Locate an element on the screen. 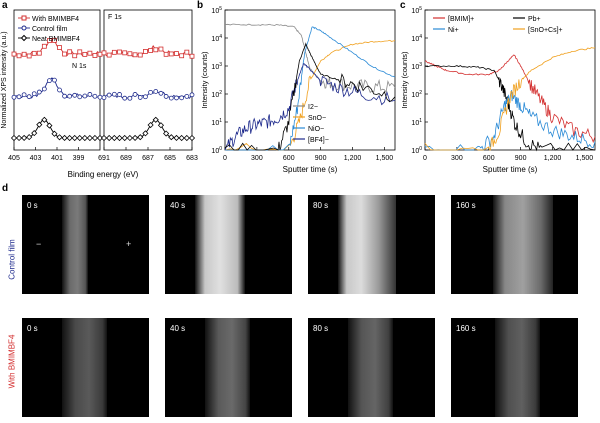  time-label: 40 s is located at coordinates (178, 328).